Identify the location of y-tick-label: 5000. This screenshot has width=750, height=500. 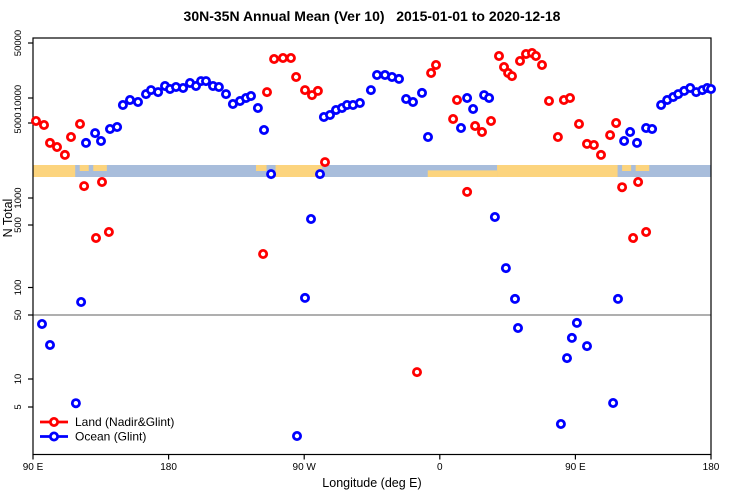
(18, 122).